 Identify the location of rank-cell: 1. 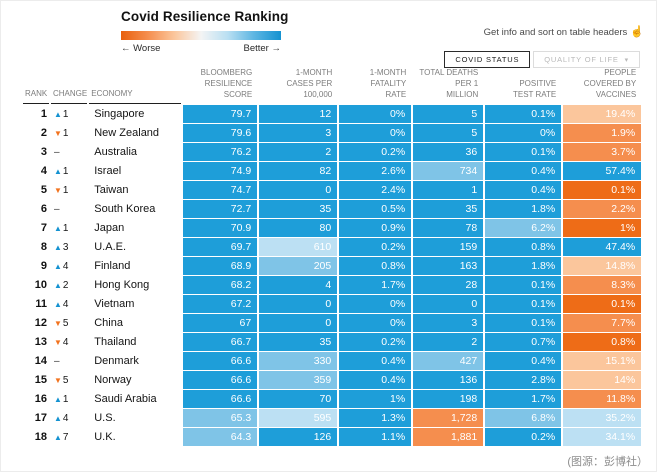
(43, 114).